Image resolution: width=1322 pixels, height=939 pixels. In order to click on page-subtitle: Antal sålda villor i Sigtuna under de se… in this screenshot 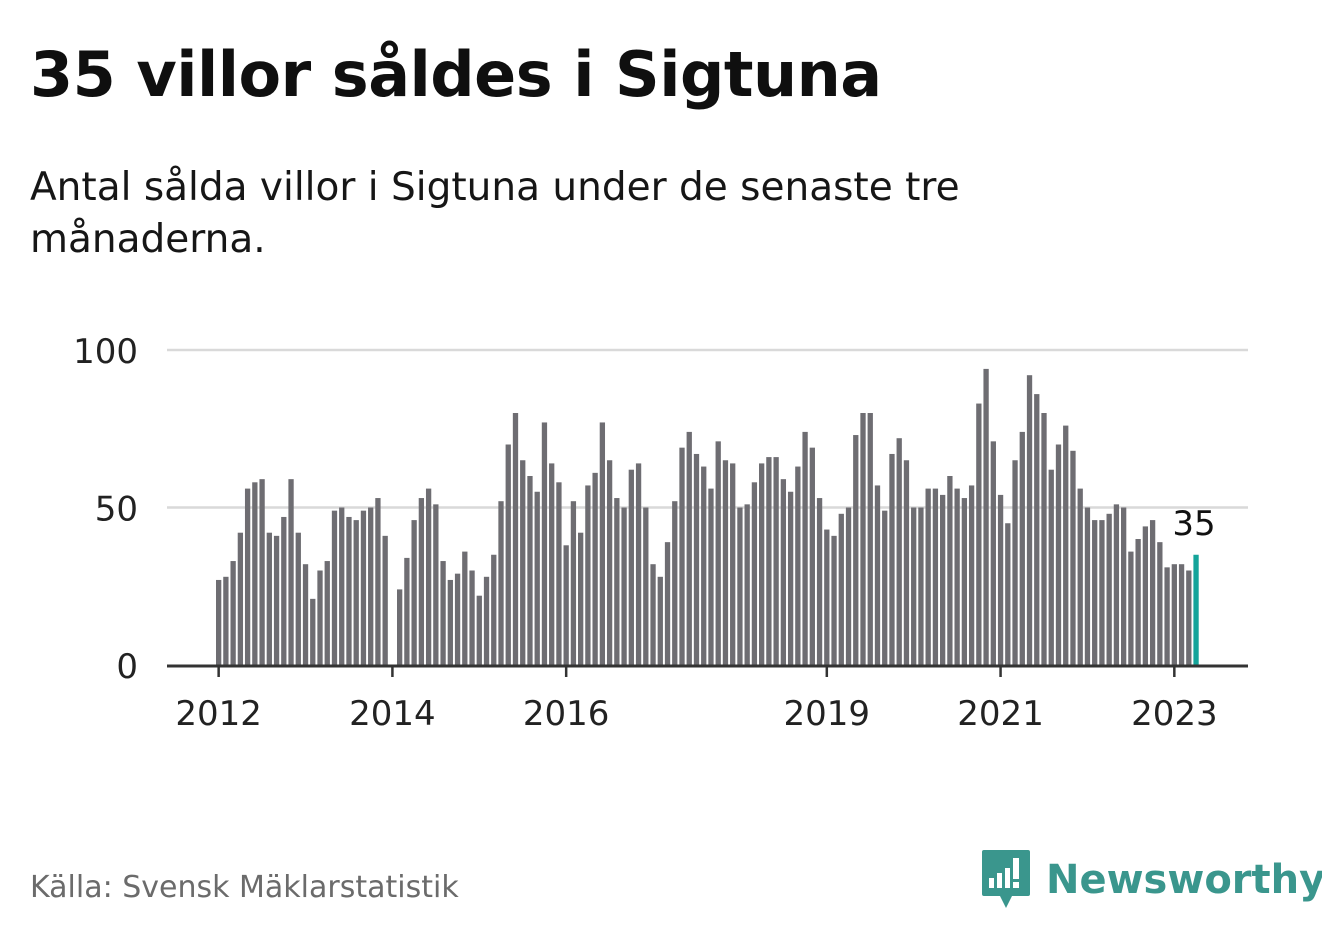, I will do `click(495, 213)`.